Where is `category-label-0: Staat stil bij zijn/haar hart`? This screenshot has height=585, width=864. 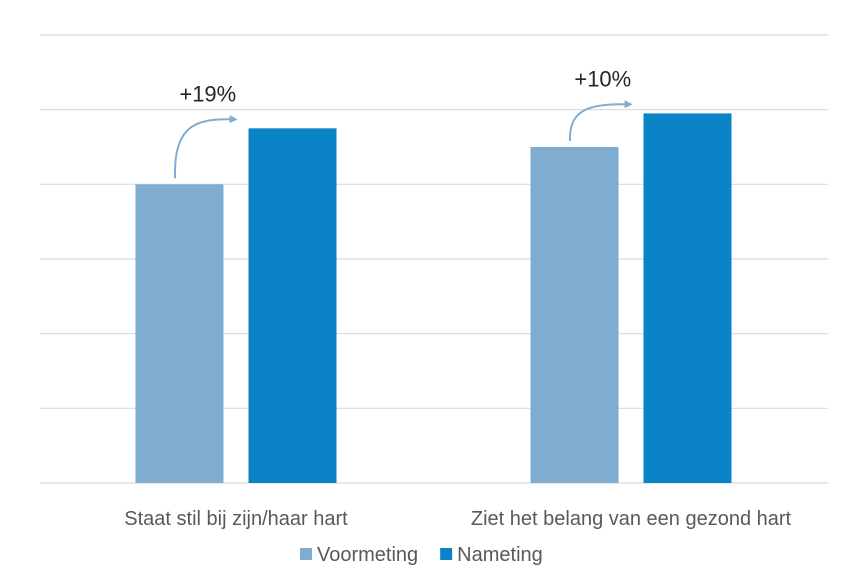 category-label-0: Staat stil bij zijn/haar hart is located at coordinates (236, 519).